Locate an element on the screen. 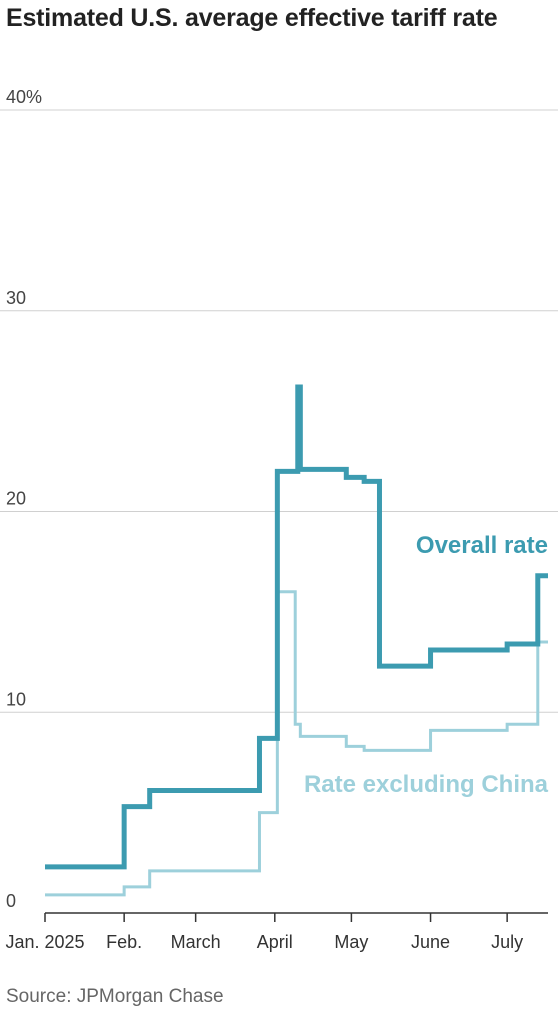  y-tick-label: 40% is located at coordinates (24, 97).